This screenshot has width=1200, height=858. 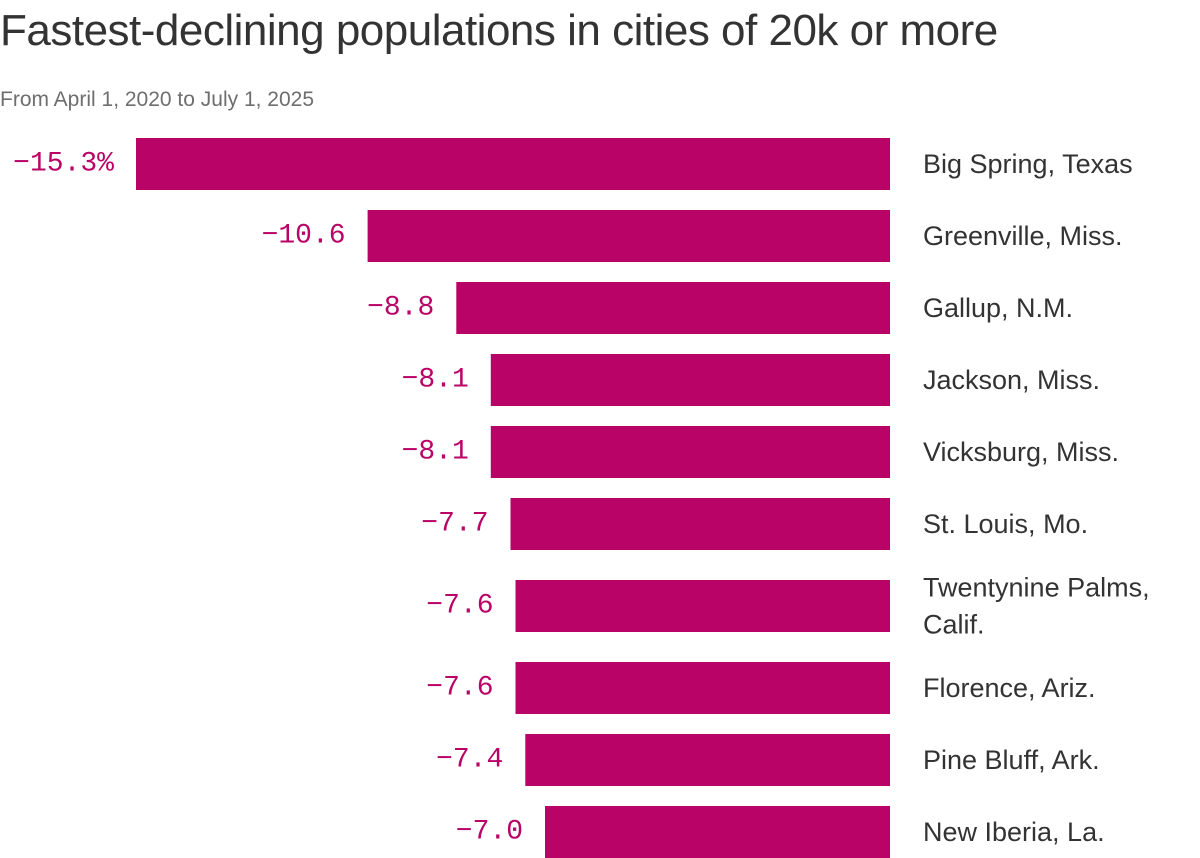 I want to click on category-label-line: Florence, Ariz., so click(x=1009, y=688).